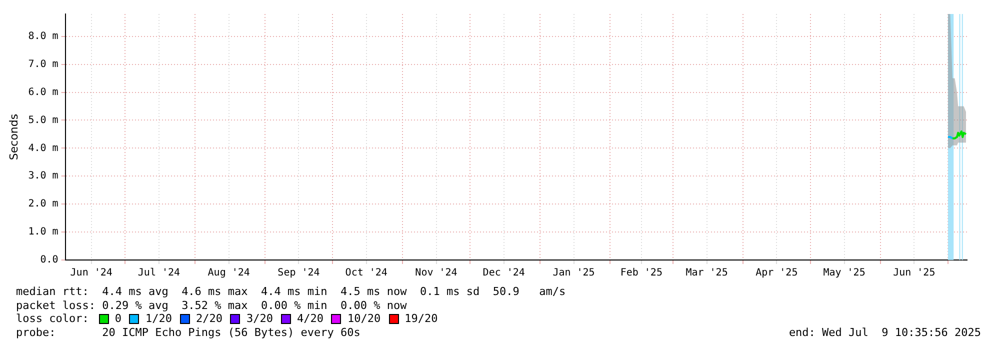  What do you see at coordinates (884, 332) in the screenshot?
I see `text: end: Wed Jul 9 10:35:56 2025` at bounding box center [884, 332].